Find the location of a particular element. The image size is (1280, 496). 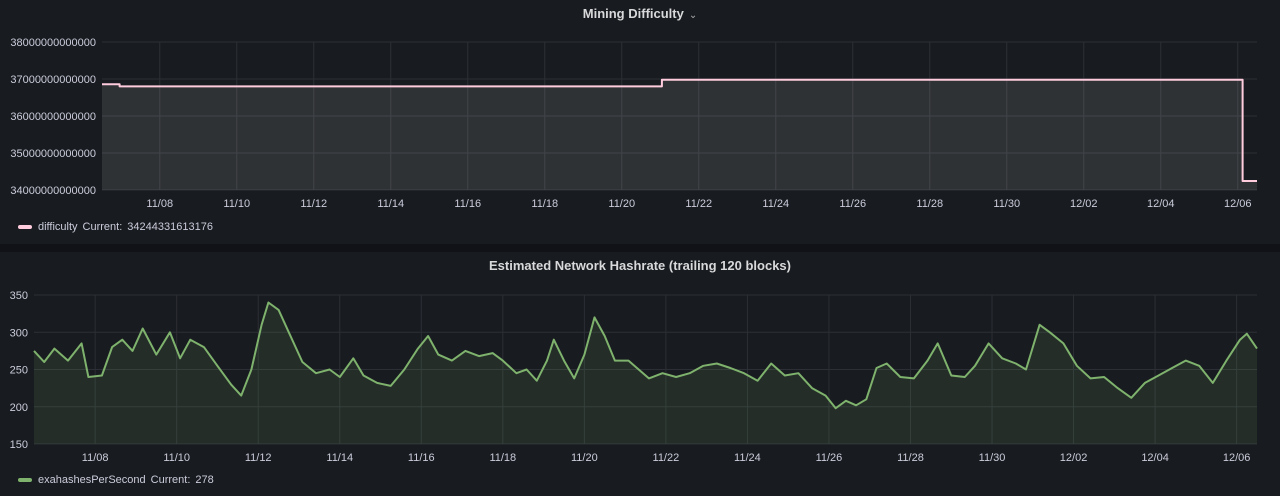

difficulty-x-tick-label: 11/08 is located at coordinates (159, 204).